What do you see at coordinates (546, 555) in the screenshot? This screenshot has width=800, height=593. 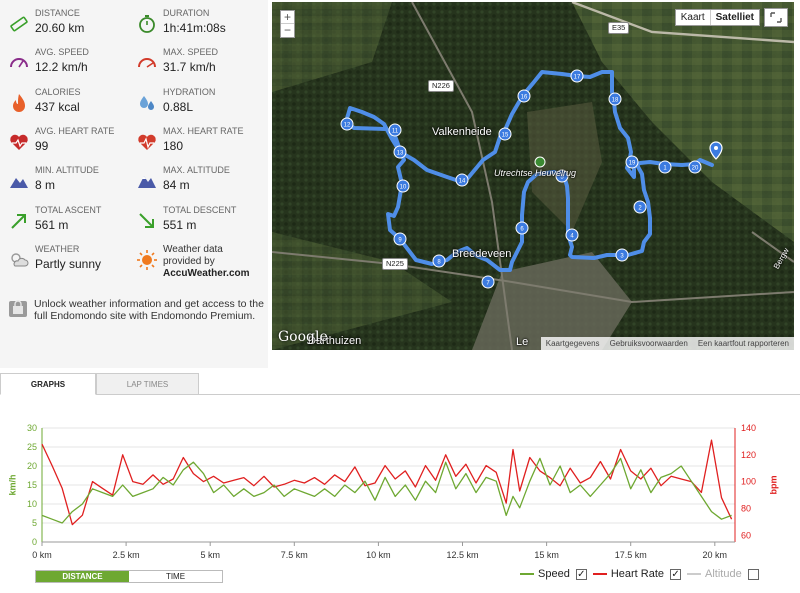 I see `x-tick-label: 15 km` at bounding box center [546, 555].